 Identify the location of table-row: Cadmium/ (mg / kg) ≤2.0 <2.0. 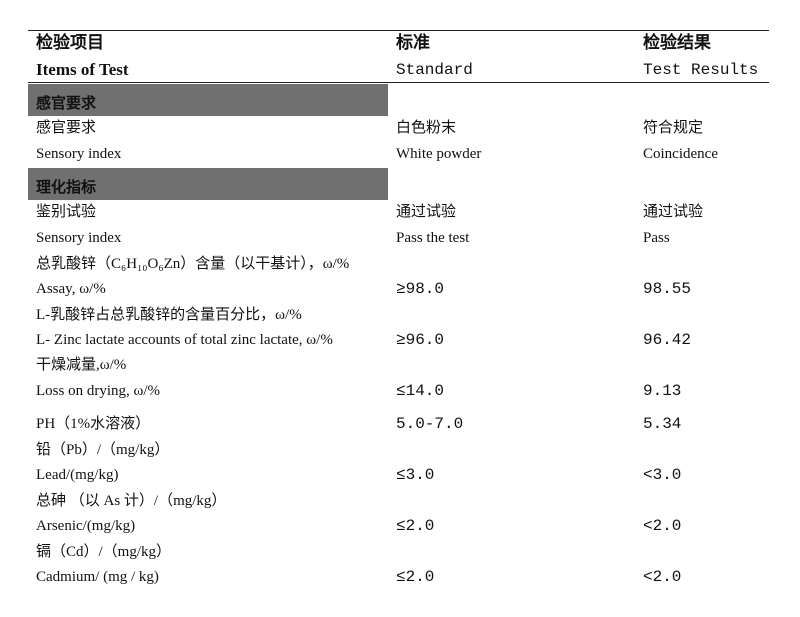
(400, 577).